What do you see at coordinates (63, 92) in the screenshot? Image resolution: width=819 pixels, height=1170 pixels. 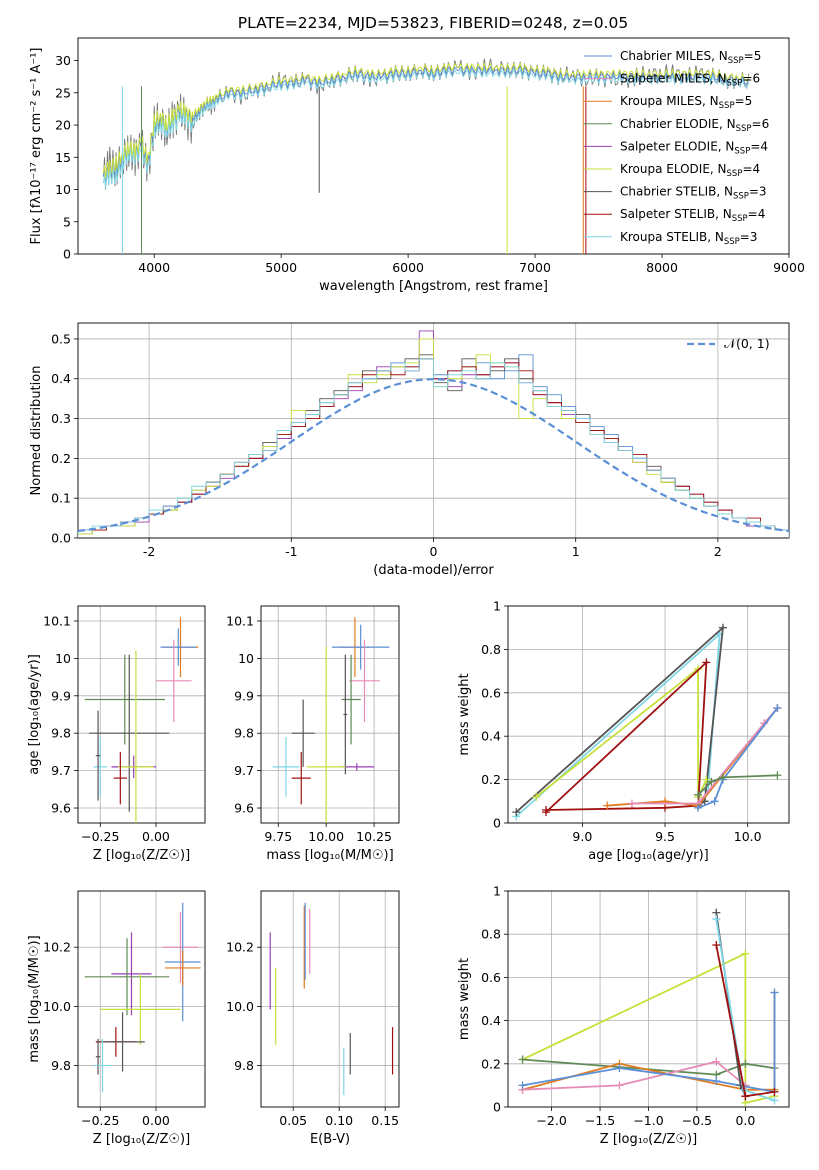 I see `y-tick-label: 25` at bounding box center [63, 92].